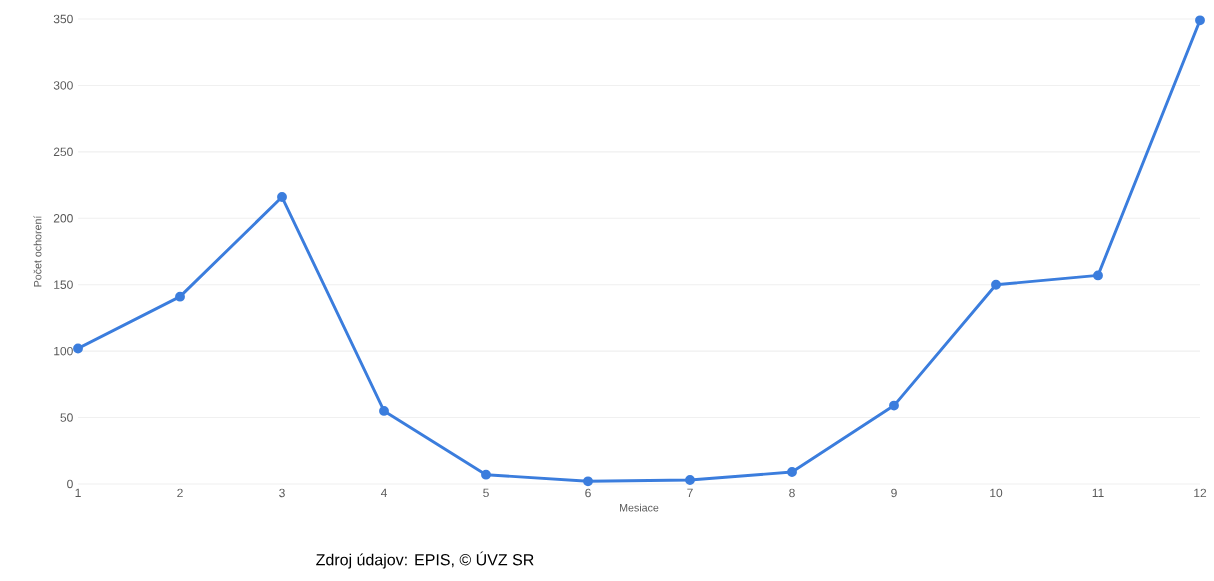 Image resolution: width=1214 pixels, height=581 pixels. Describe the element at coordinates (690, 492) in the screenshot. I see `x-tick-label: 7` at that location.